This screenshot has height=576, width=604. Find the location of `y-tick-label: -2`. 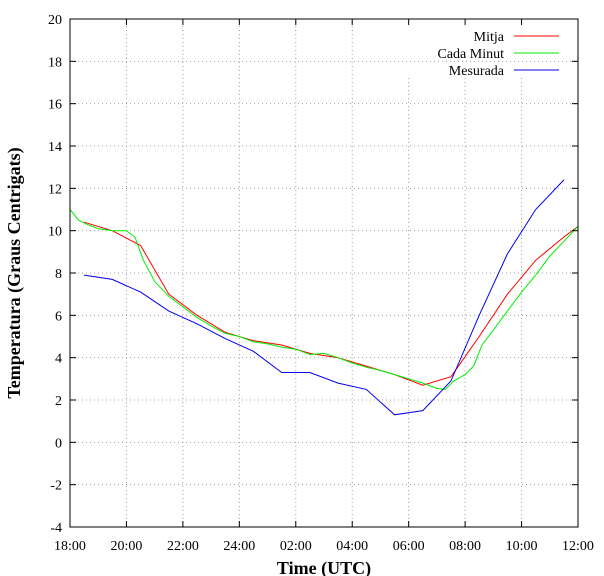

y-tick-label: -2 is located at coordinates (56, 486).